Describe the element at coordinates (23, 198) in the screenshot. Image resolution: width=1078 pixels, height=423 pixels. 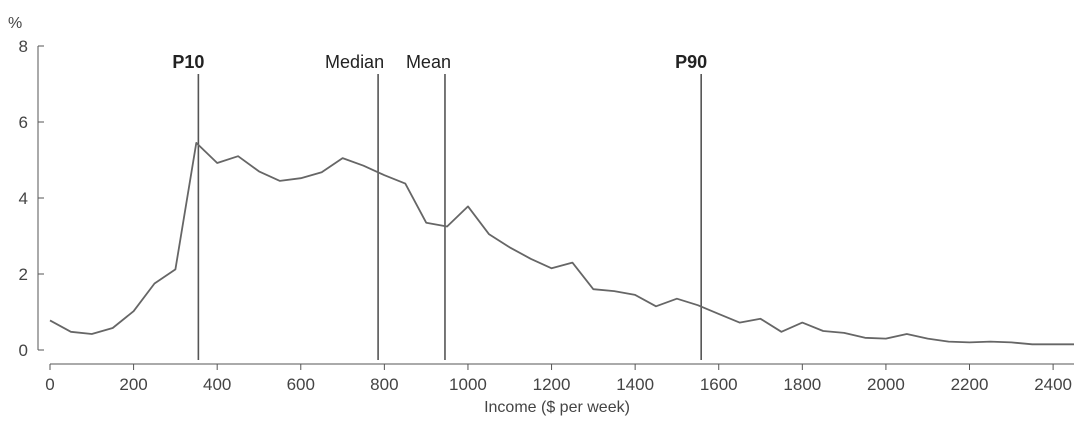
I see `y-tick-label: 4` at that location.